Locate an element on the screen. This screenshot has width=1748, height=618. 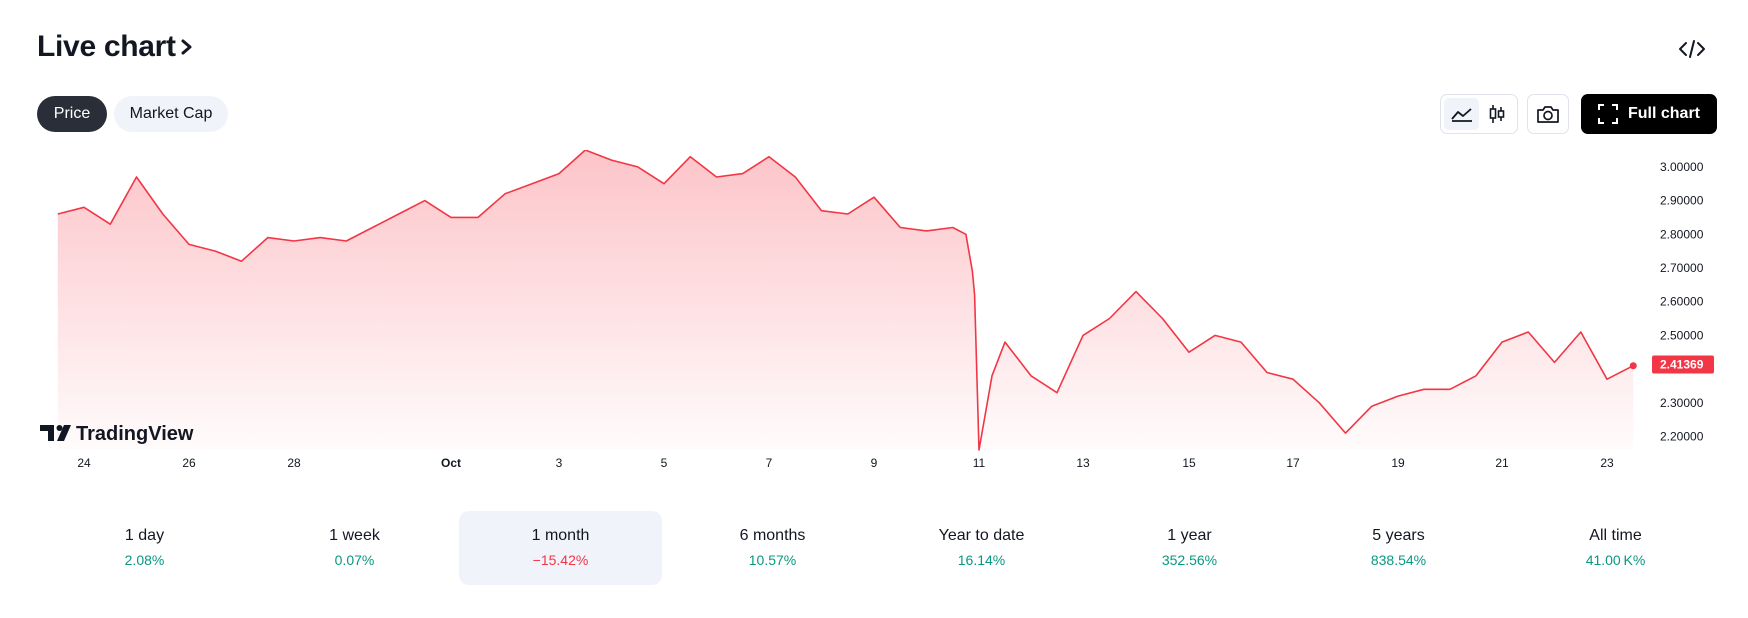
candles-chart-button is located at coordinates (1496, 114).